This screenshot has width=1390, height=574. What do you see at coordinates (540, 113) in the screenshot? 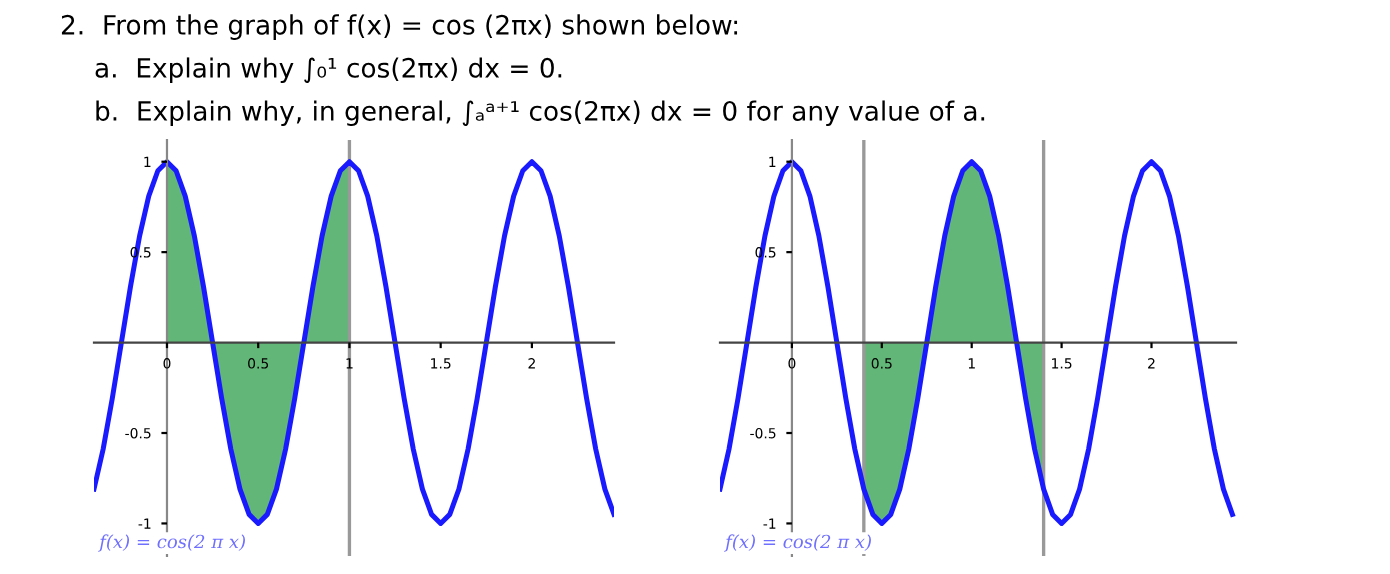
I see `text: b. Explain why, in general, ∫ₐᵃ⁺¹ cos(2πx) dx = 0 for any value of a.` at bounding box center [540, 113].